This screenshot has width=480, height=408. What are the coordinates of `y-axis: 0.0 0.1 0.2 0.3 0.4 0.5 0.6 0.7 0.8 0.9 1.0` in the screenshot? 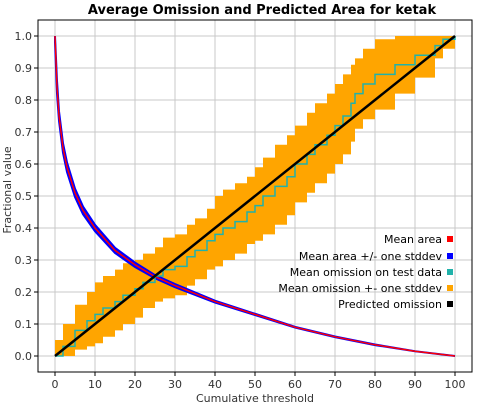 It's located at (26, 196).